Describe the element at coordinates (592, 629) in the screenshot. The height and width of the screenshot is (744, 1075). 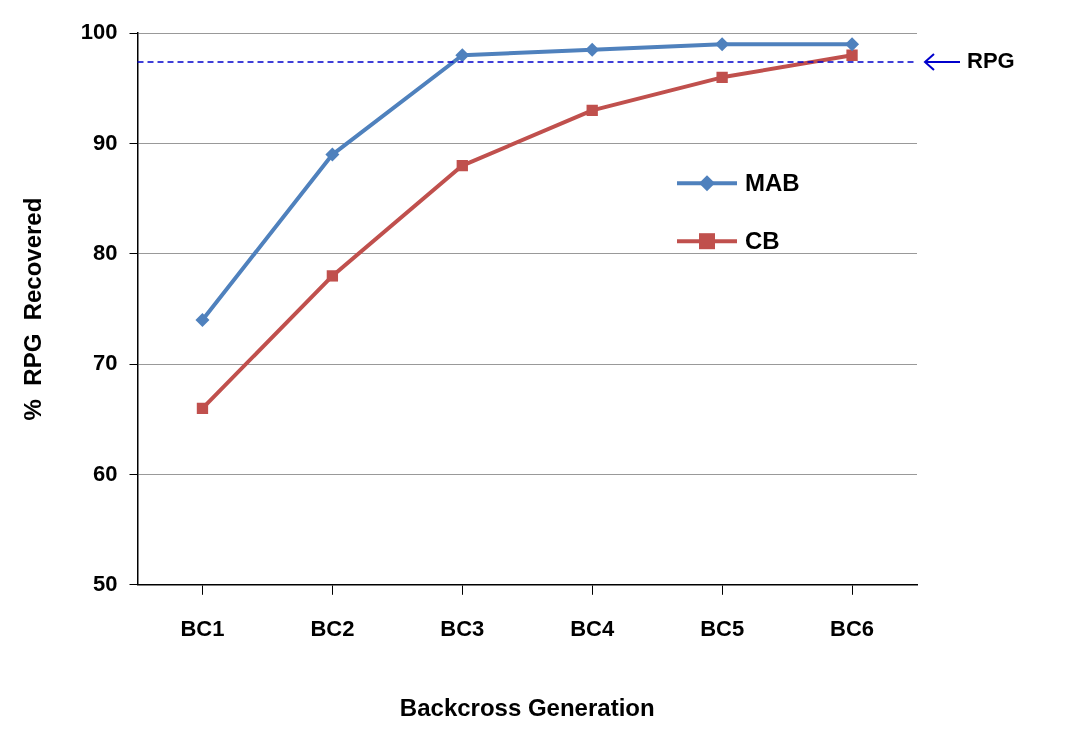
I see `x-tick-label: BC4` at that location.